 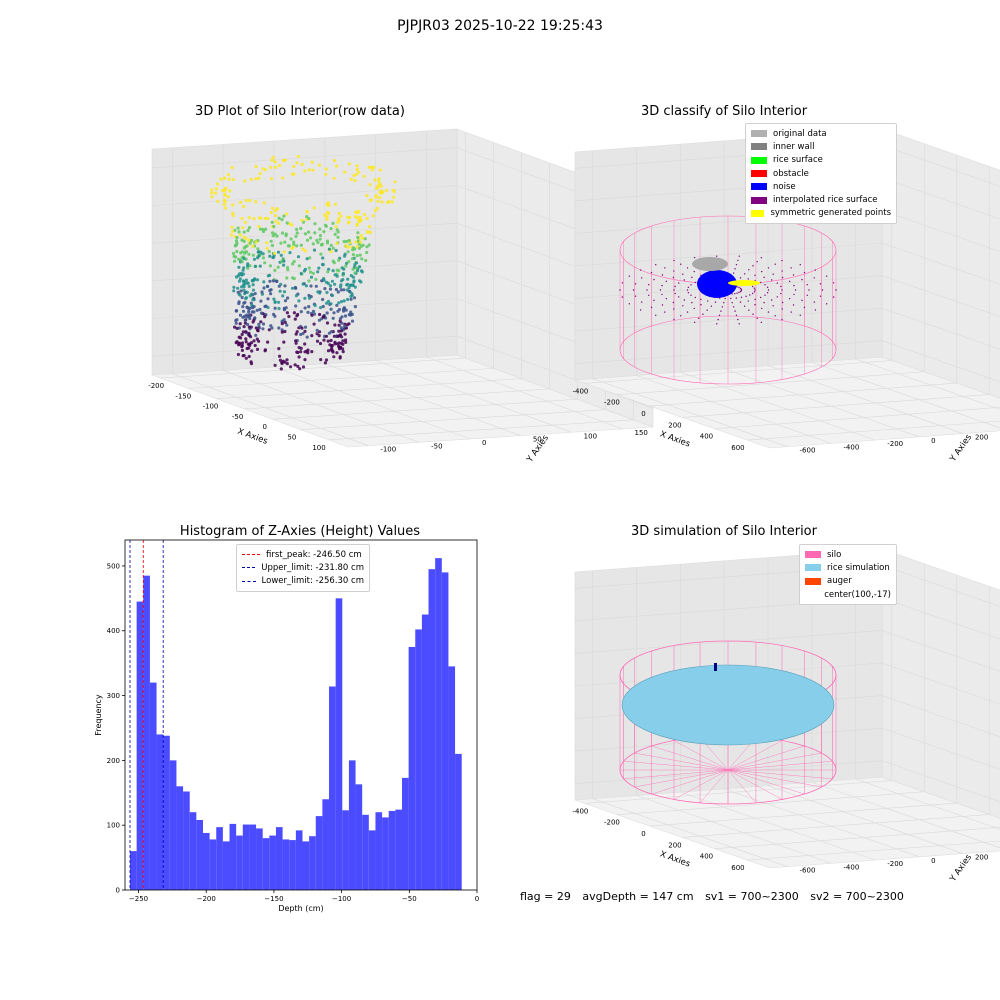 What do you see at coordinates (848, 581) in the screenshot?
I see `legend-item-auger: auger` at bounding box center [848, 581].